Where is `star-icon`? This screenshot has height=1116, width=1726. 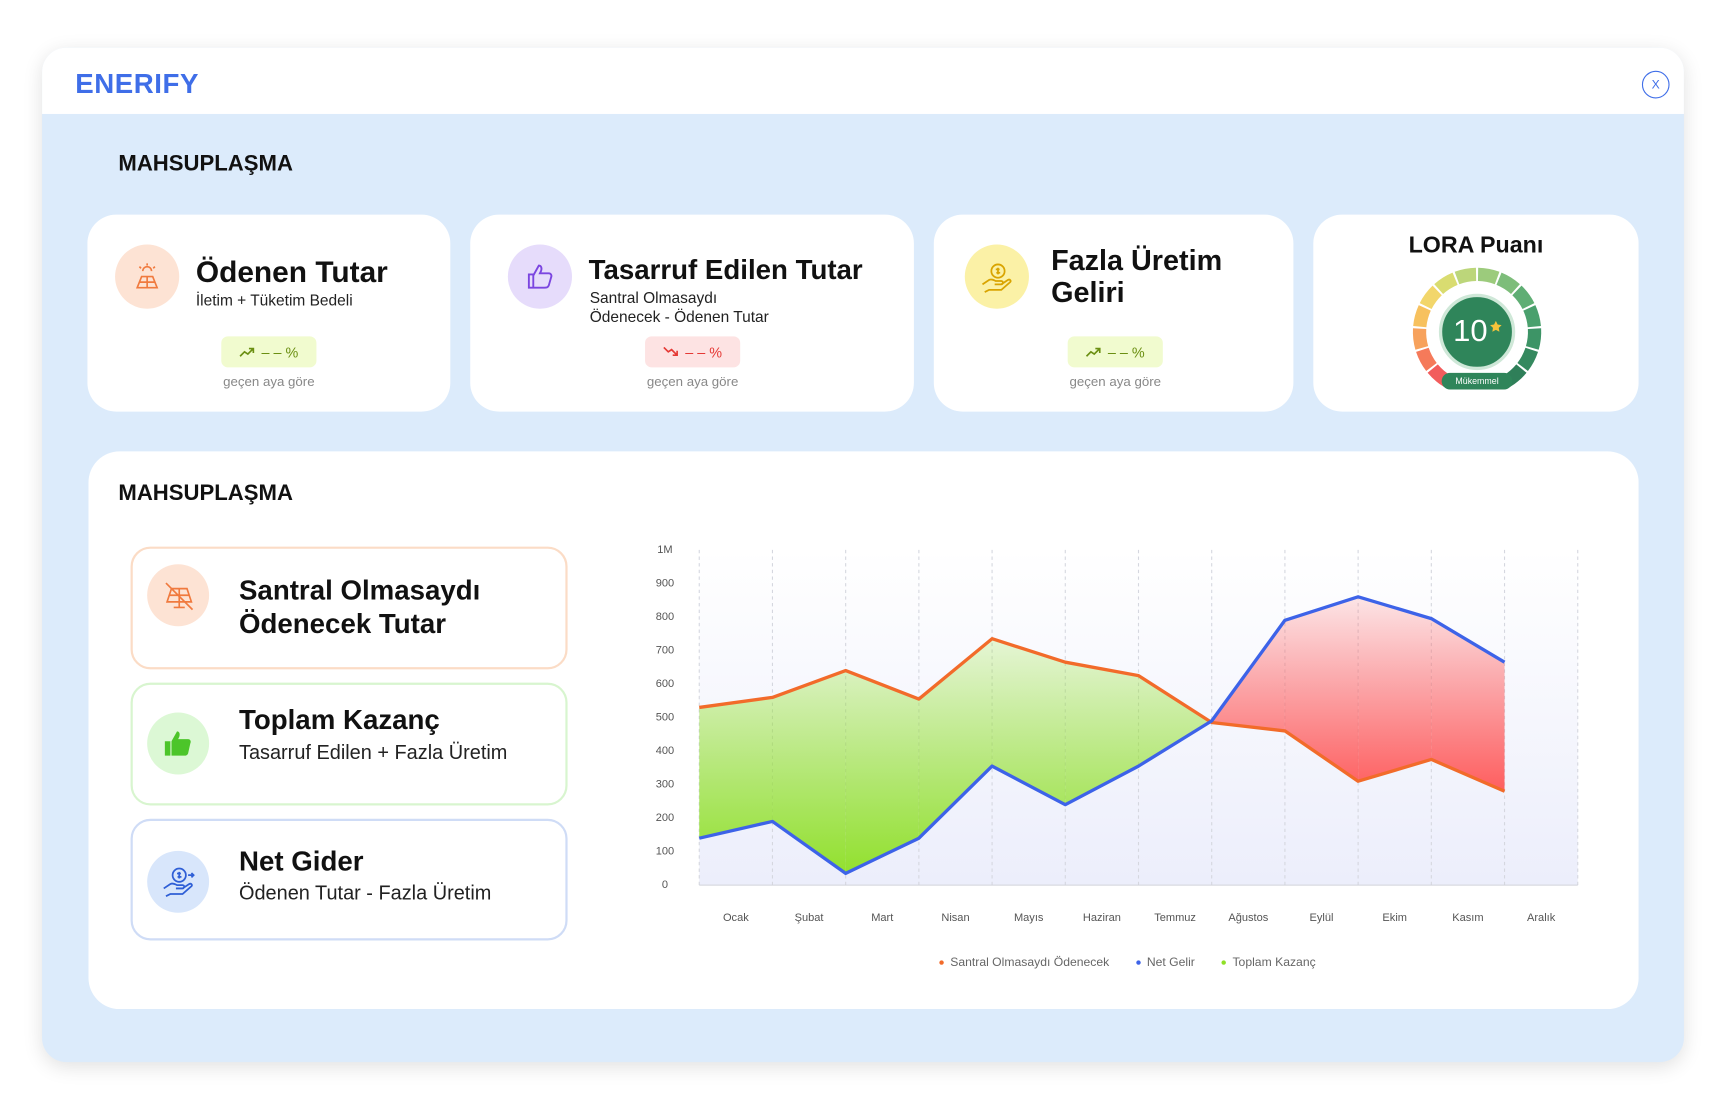
star-icon is located at coordinates (1496, 326).